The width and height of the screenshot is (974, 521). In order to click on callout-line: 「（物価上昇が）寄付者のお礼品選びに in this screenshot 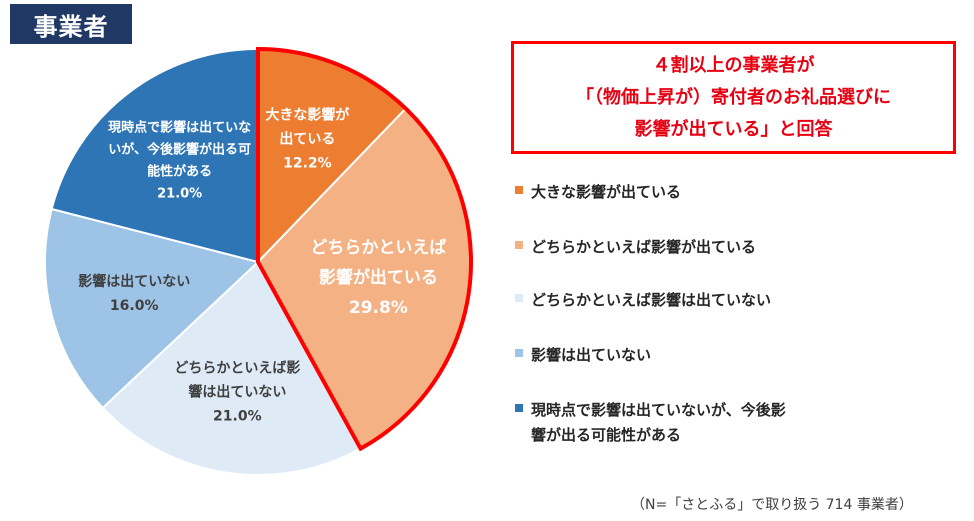, I will do `click(733, 97)`.